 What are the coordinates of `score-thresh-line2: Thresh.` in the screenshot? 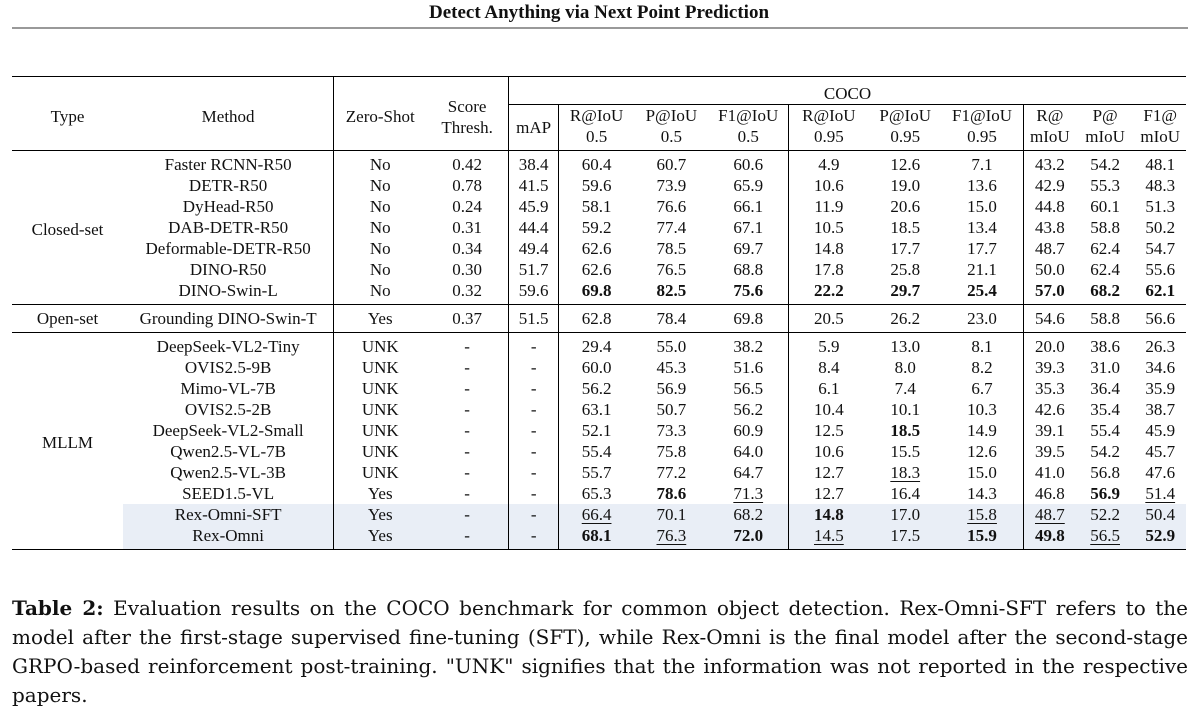 It's located at (467, 127).